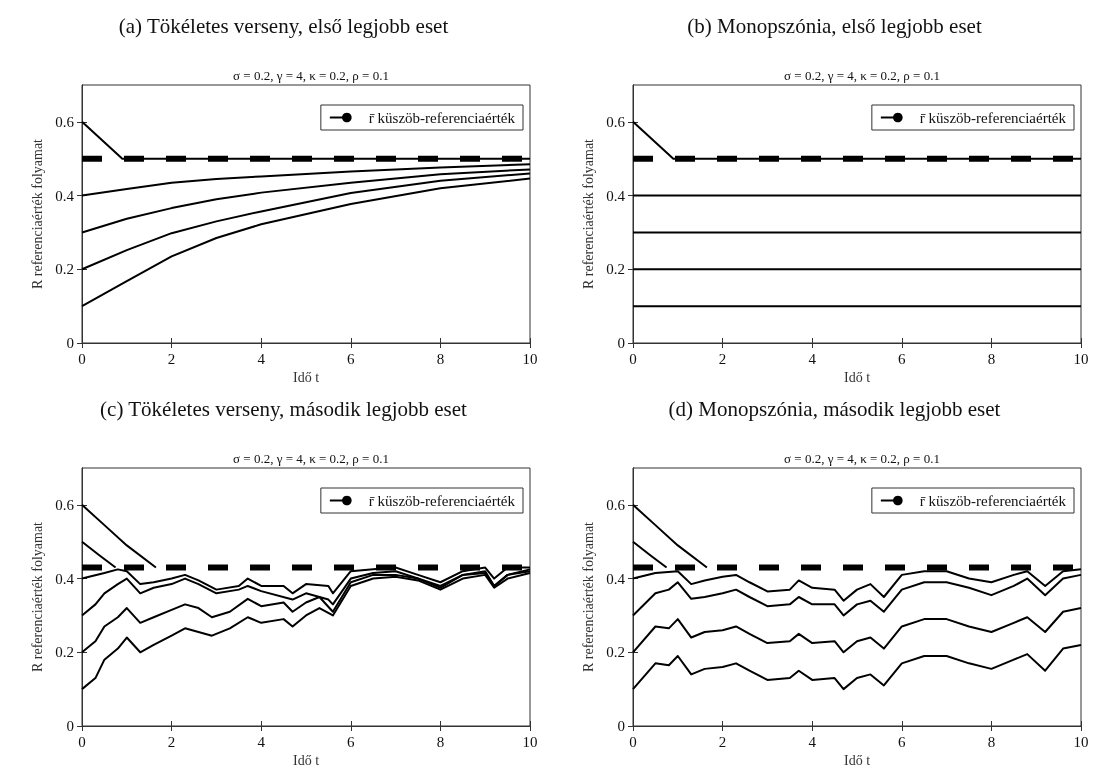  Describe the element at coordinates (834, 25) in the screenshot. I see `chart-title: (b) Monopszónia, első legjobb eset` at that location.